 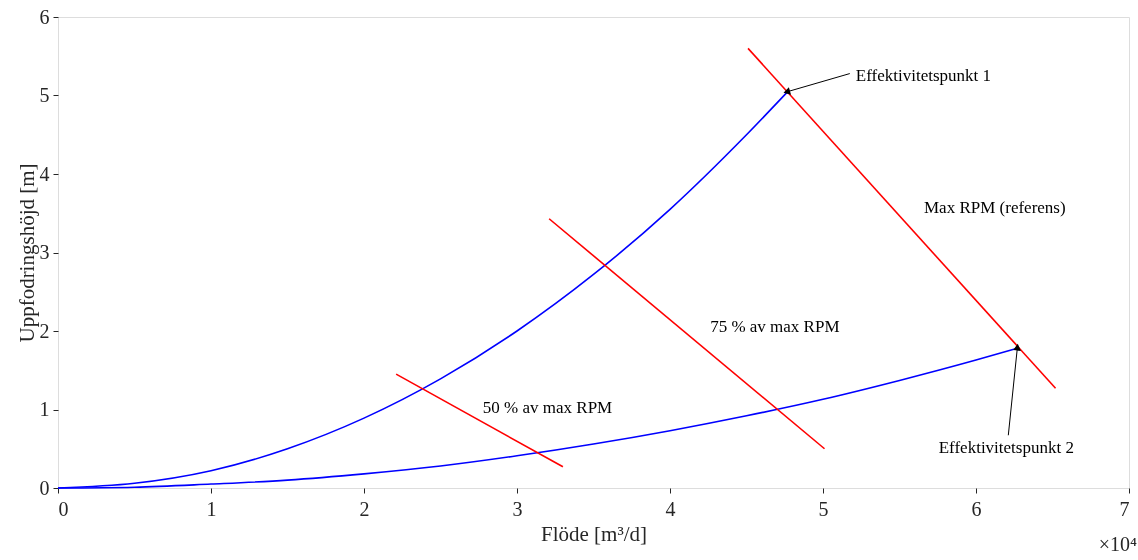 I want to click on x-tick-label: 0, so click(x=63, y=508).